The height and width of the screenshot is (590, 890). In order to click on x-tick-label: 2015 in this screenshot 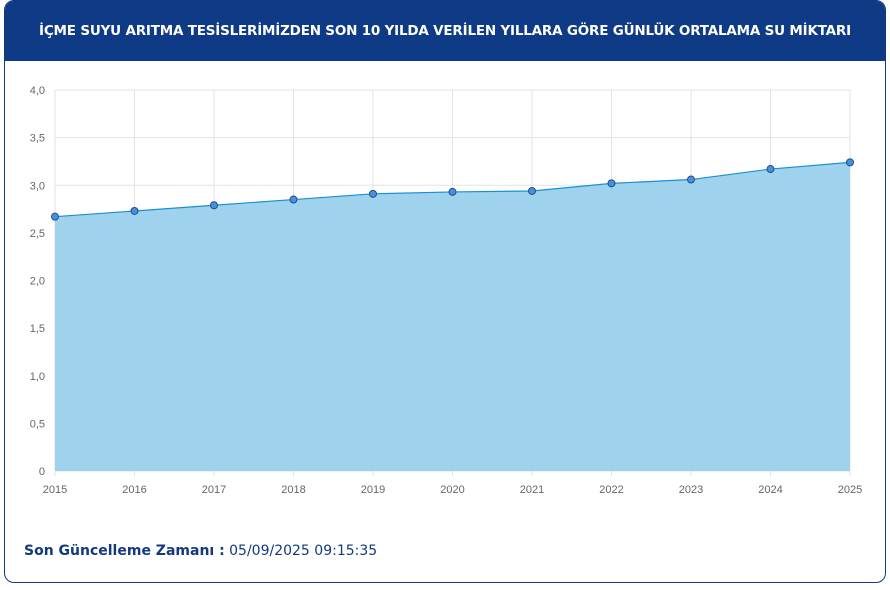, I will do `click(55, 490)`.